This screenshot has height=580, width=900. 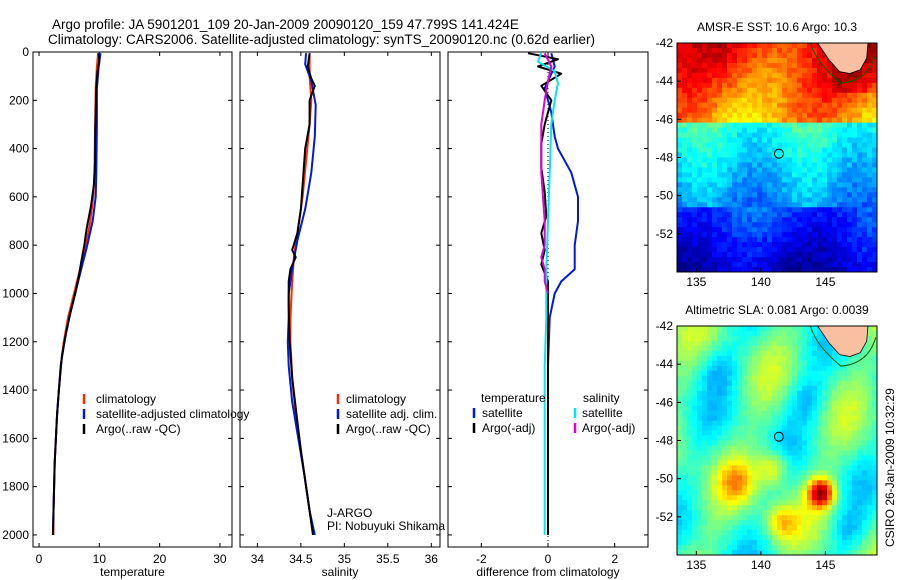 What do you see at coordinates (19, 100) in the screenshot?
I see `depth-tick-label: 200` at bounding box center [19, 100].